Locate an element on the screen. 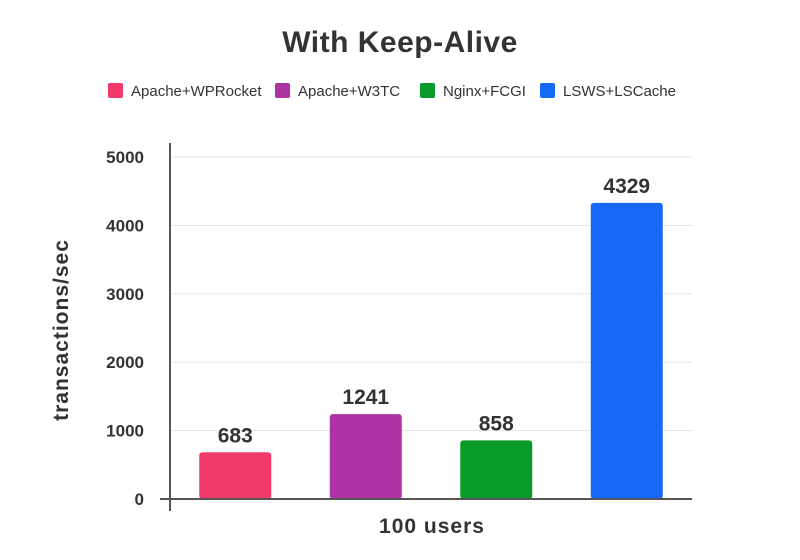 The width and height of the screenshot is (800, 560). y-tick-label: 5000 is located at coordinates (125, 157).